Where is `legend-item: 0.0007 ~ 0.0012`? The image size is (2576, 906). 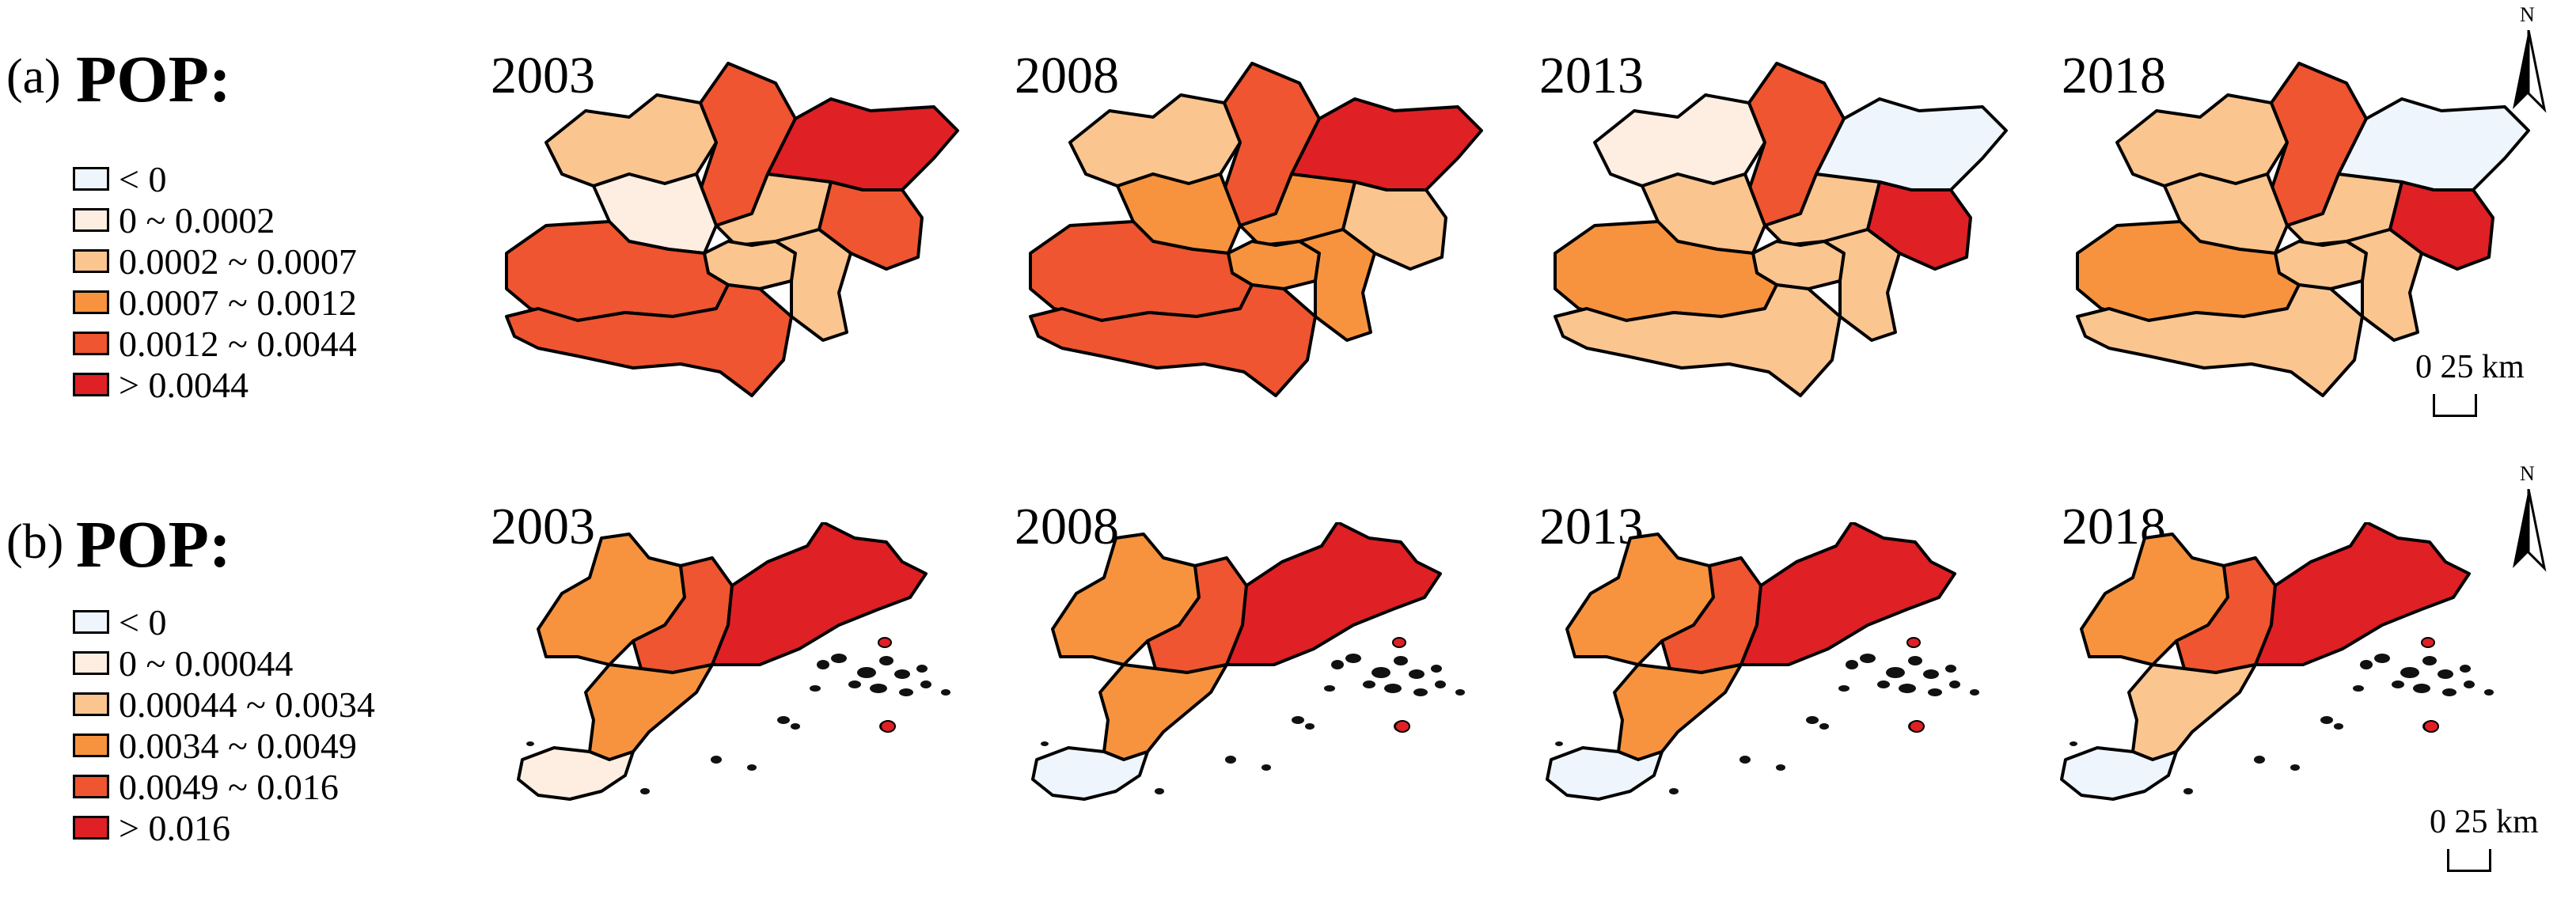
legend-item: 0.0007 ~ 0.0012 is located at coordinates (294, 302).